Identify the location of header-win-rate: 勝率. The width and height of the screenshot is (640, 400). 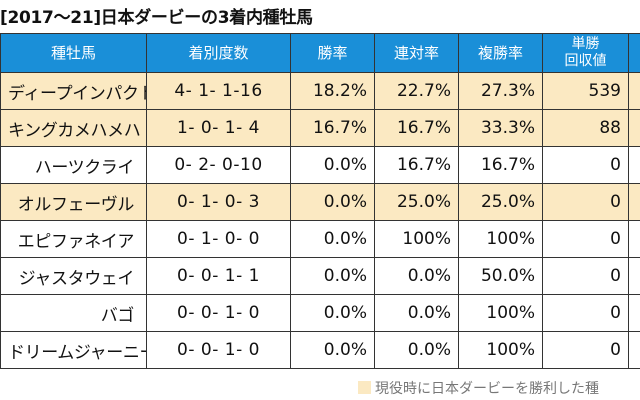
(332, 53).